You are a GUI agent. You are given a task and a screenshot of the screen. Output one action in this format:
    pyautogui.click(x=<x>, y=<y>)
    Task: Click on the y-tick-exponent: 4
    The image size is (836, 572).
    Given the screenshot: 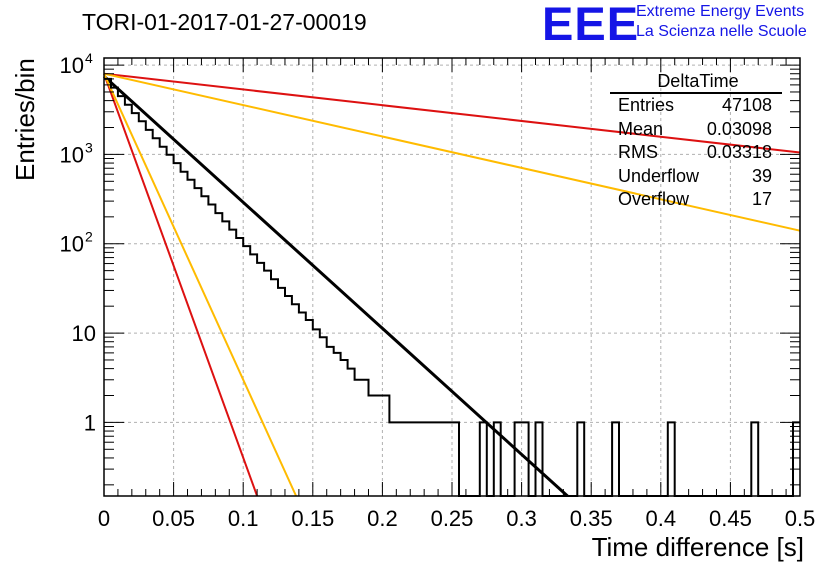 What is the action you would take?
    pyautogui.click(x=89, y=58)
    